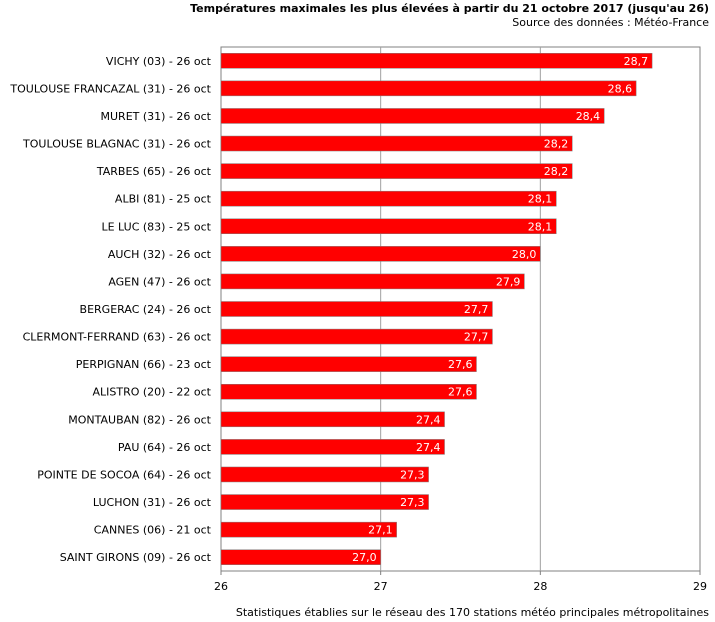 The width and height of the screenshot is (715, 622). Describe the element at coordinates (381, 586) in the screenshot. I see `x-tick-label: 27` at that location.